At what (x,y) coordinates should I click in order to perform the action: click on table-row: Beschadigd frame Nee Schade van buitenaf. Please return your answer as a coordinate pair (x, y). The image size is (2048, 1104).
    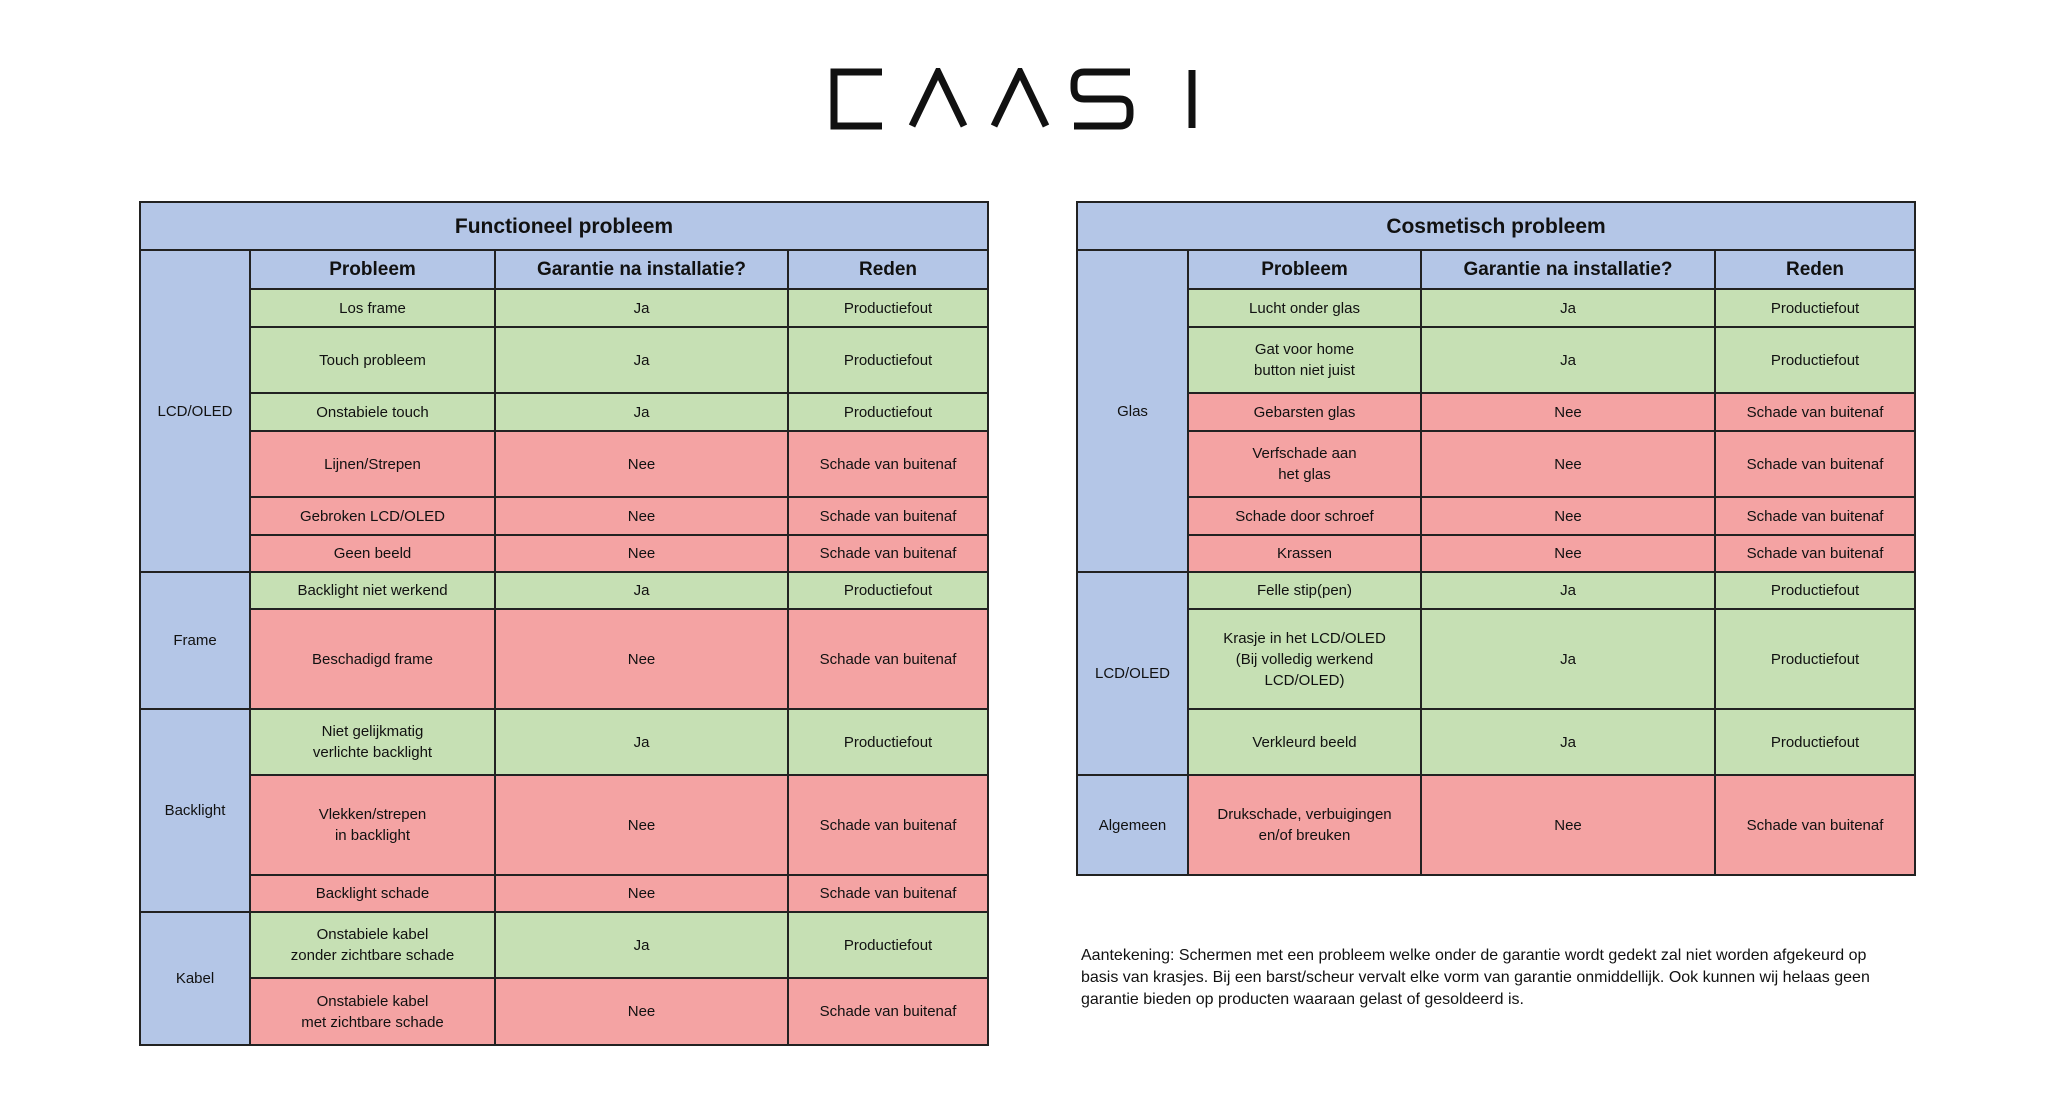
    Looking at the image, I should click on (565, 659).